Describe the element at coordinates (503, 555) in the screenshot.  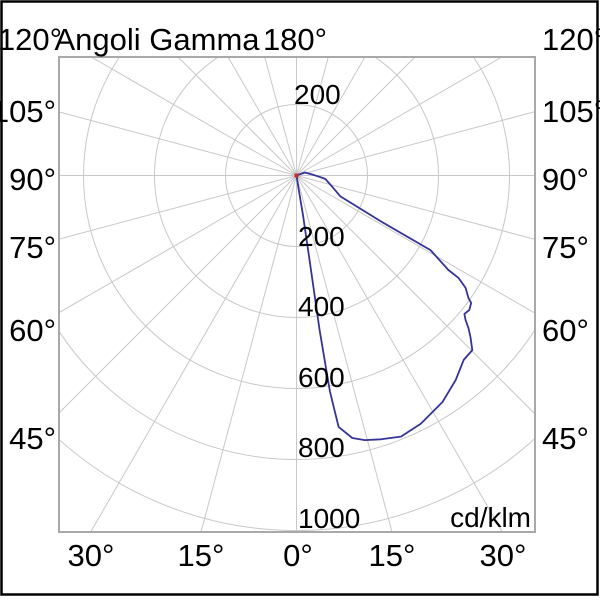
I see `bottom-angle-label-30: 30°` at that location.